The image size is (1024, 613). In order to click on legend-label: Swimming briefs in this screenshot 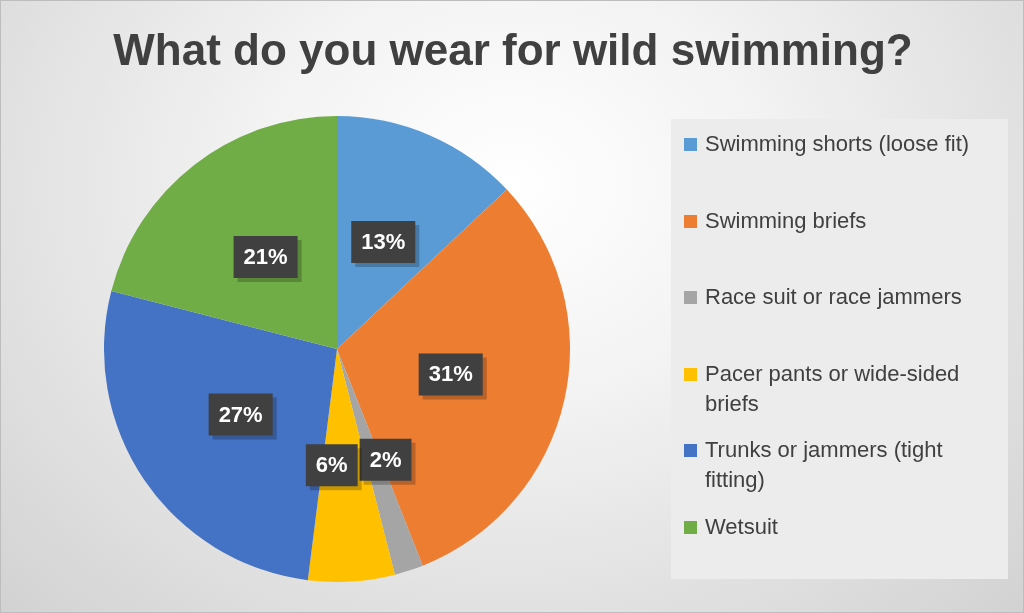, I will do `click(786, 220)`.